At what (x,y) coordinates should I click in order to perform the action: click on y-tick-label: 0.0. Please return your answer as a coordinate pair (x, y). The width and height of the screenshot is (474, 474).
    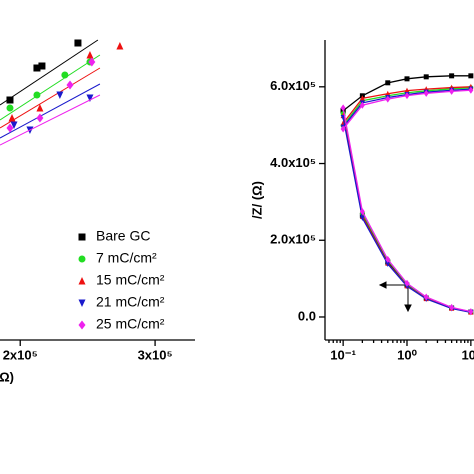
    Looking at the image, I should click on (307, 315).